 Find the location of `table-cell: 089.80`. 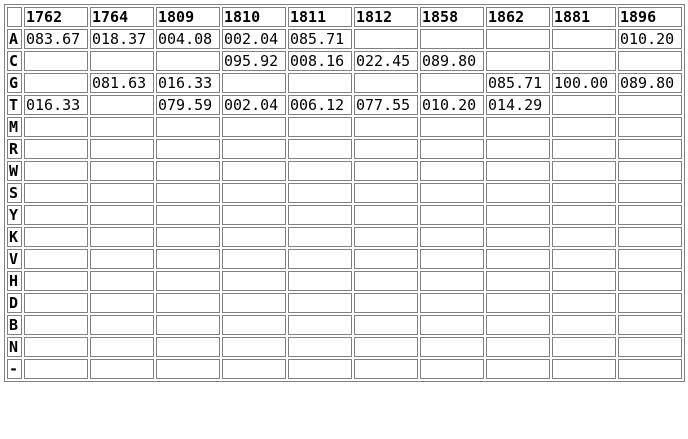

table-cell: 089.80 is located at coordinates (650, 83).